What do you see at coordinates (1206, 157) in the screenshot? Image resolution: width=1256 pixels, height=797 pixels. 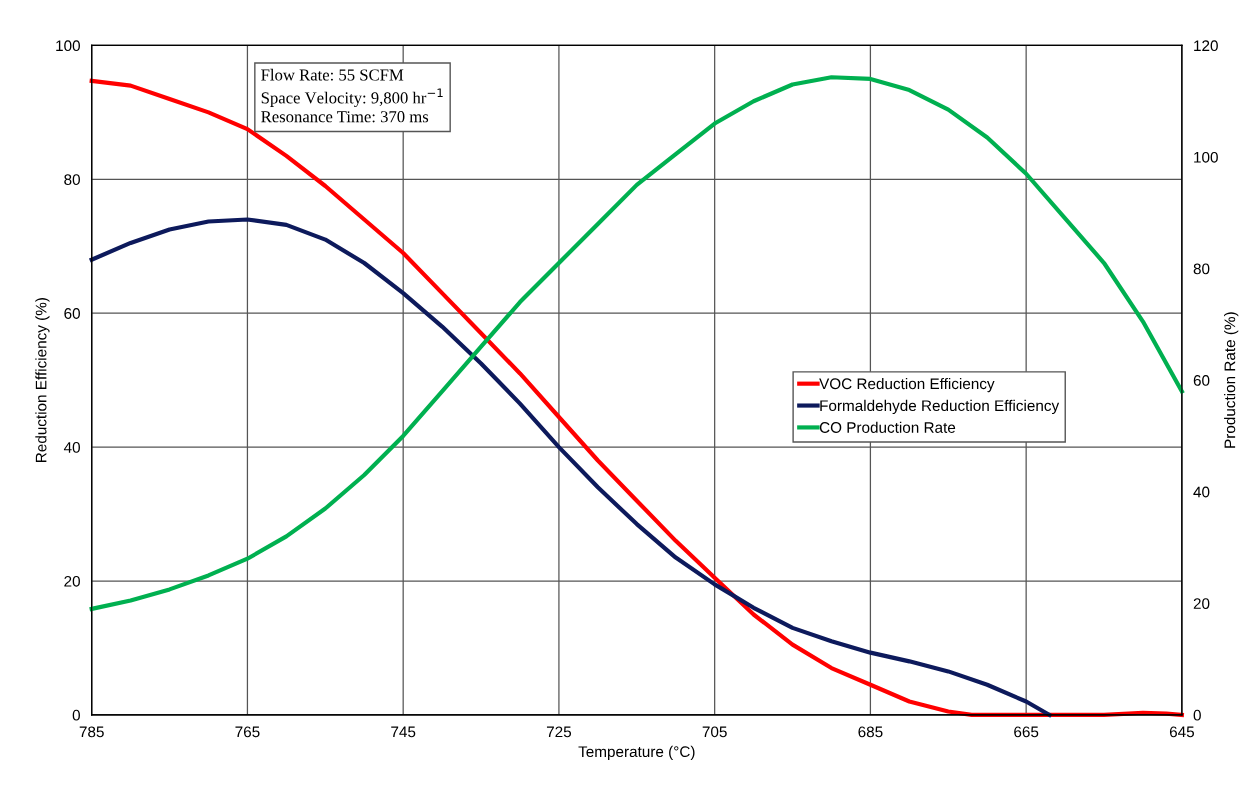 I see `y2-tick-label: 100` at bounding box center [1206, 157].